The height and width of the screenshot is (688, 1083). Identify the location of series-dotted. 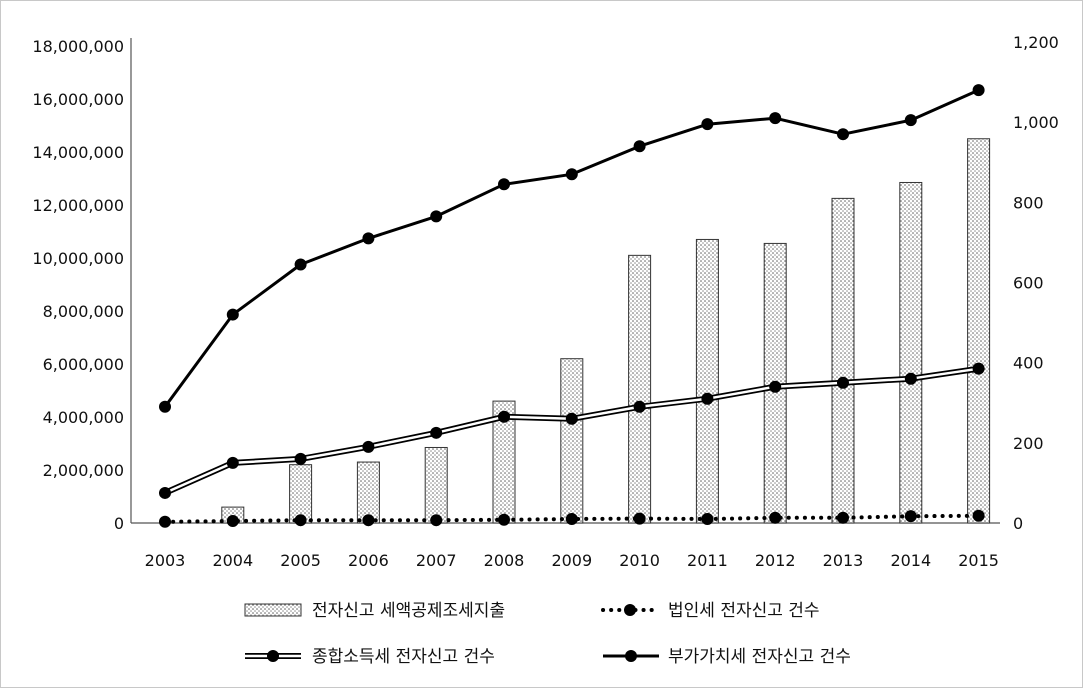
(572, 518).